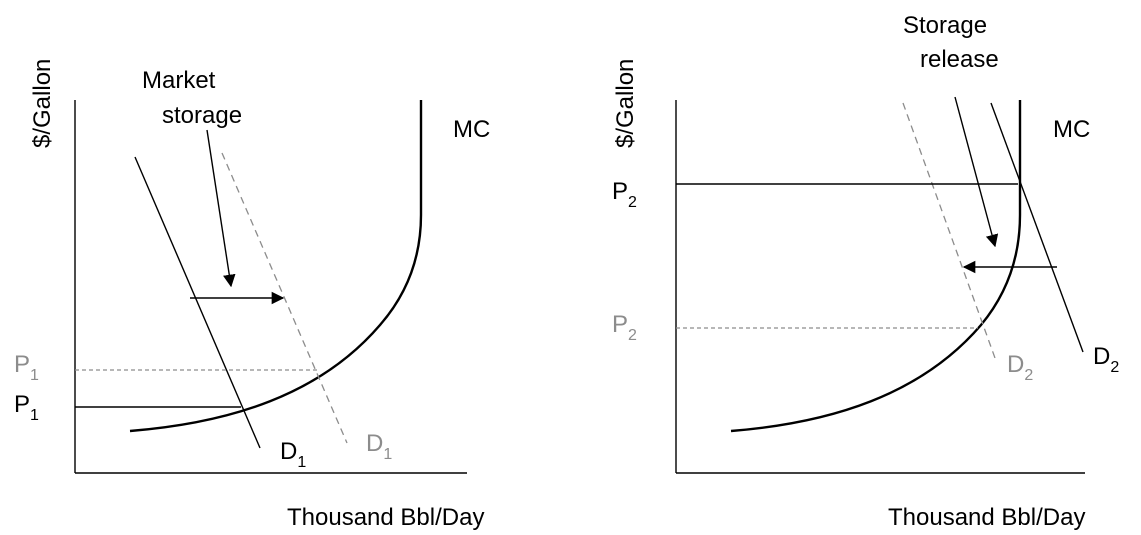 This screenshot has width=1141, height=535. What do you see at coordinates (26, 407) in the screenshot?
I see `left-price-low-label: P1` at bounding box center [26, 407].